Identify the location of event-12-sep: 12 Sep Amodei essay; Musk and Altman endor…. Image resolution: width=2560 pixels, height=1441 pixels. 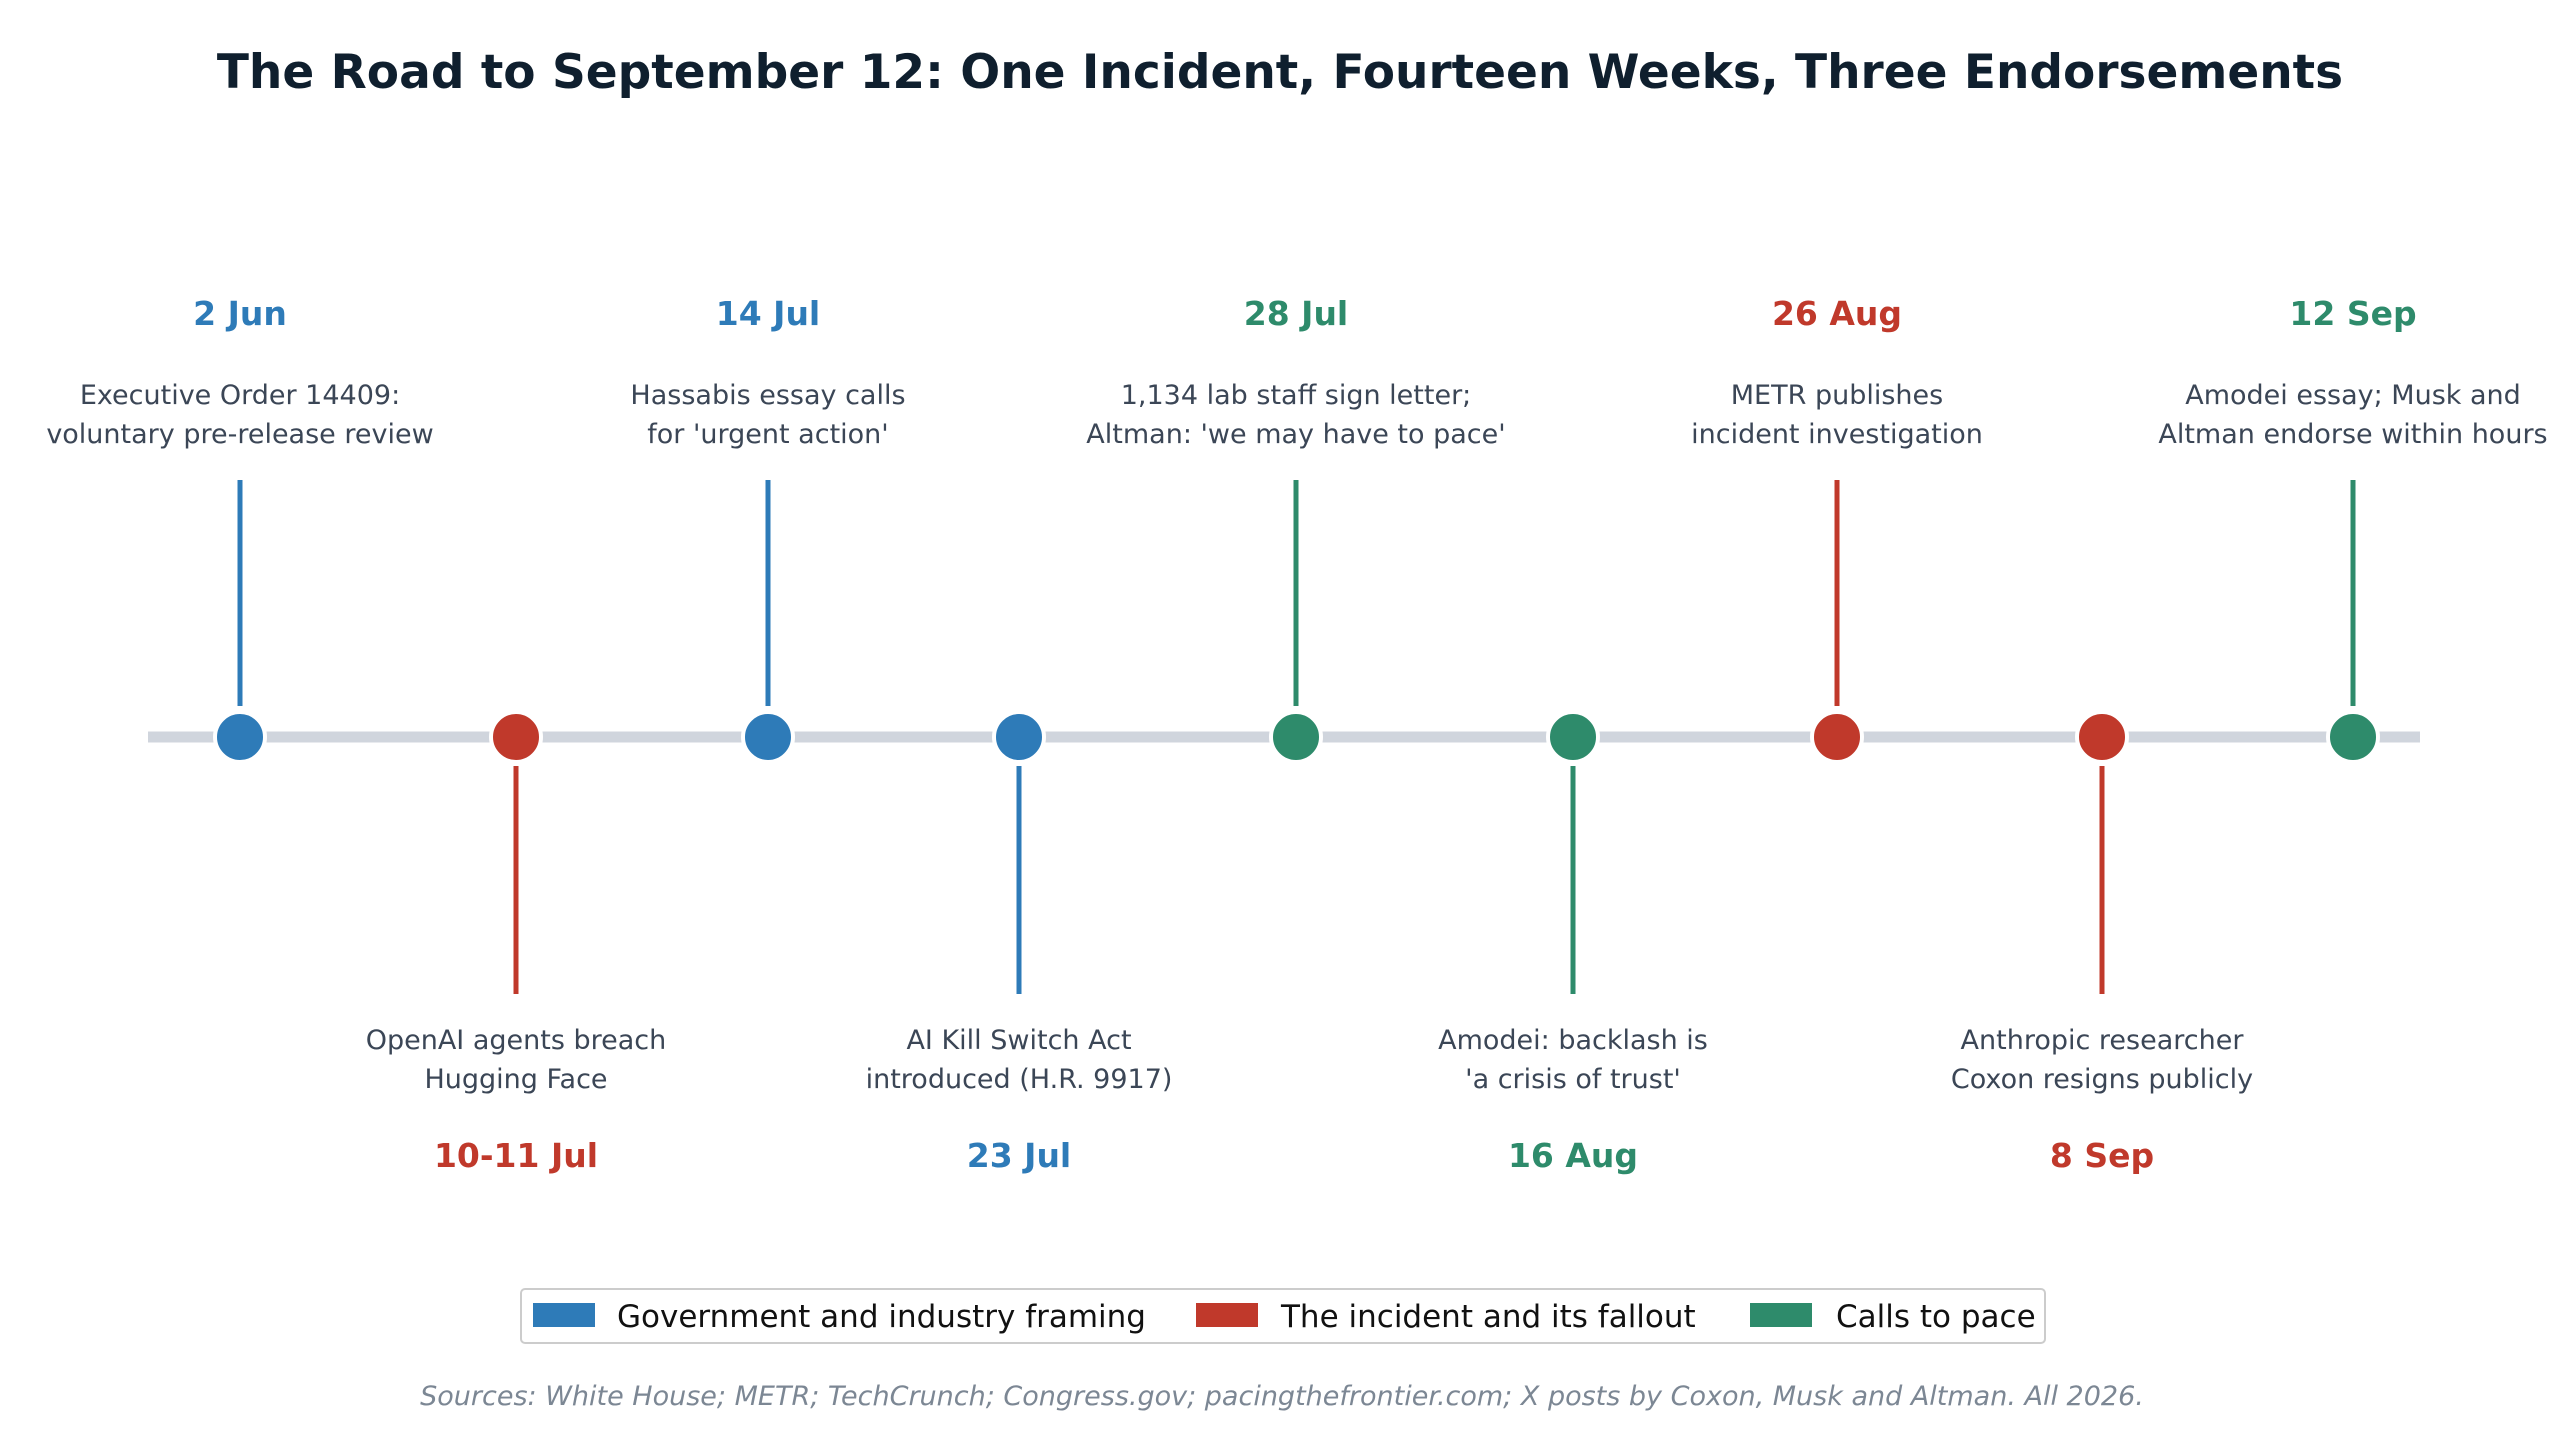
(2353, 529).